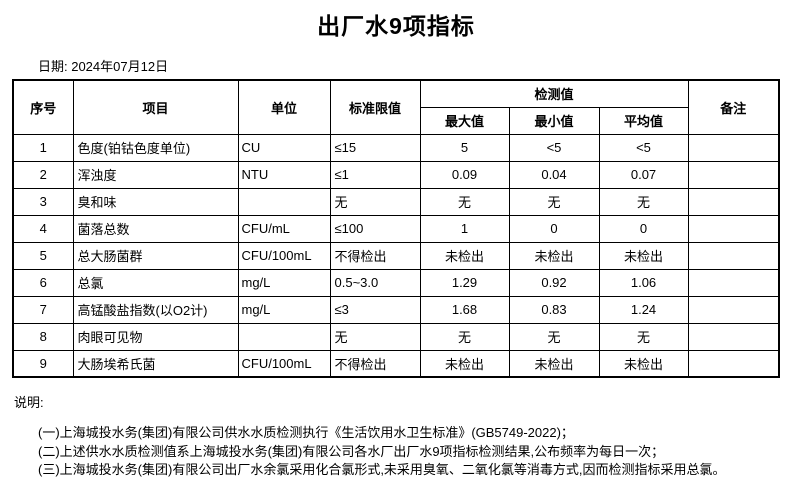 Image resolution: width=792 pixels, height=490 pixels. Describe the element at coordinates (43, 282) in the screenshot. I see `cell-no: 6` at that location.